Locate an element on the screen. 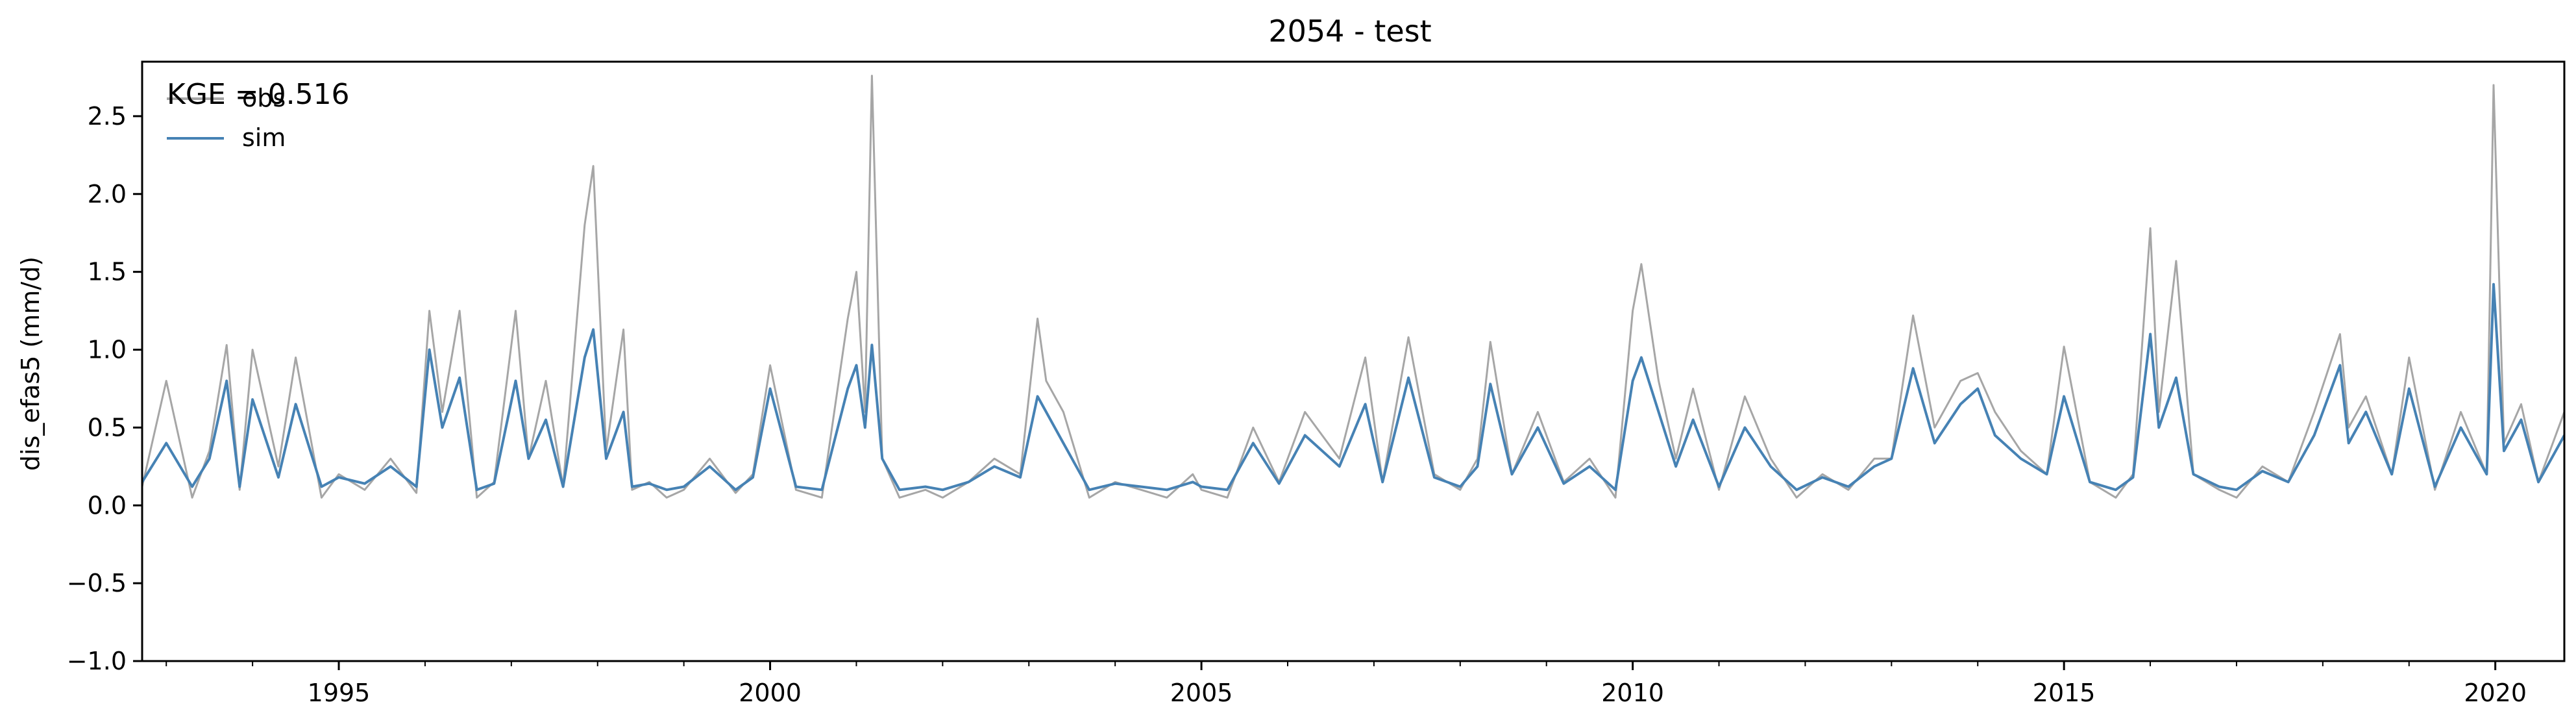  legend: obs sim is located at coordinates (226, 118).